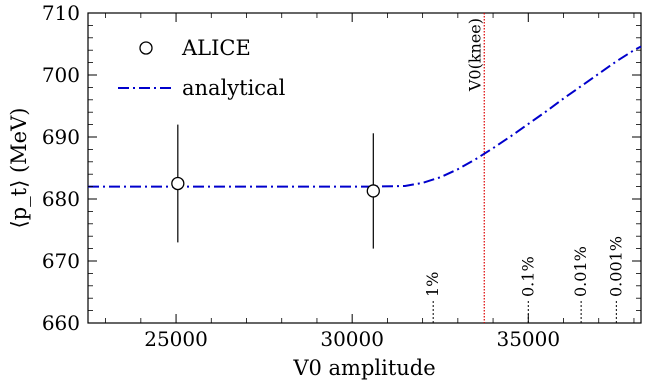  Describe the element at coordinates (474, 55) in the screenshot. I see `knee-label: V0(knee)` at that location.